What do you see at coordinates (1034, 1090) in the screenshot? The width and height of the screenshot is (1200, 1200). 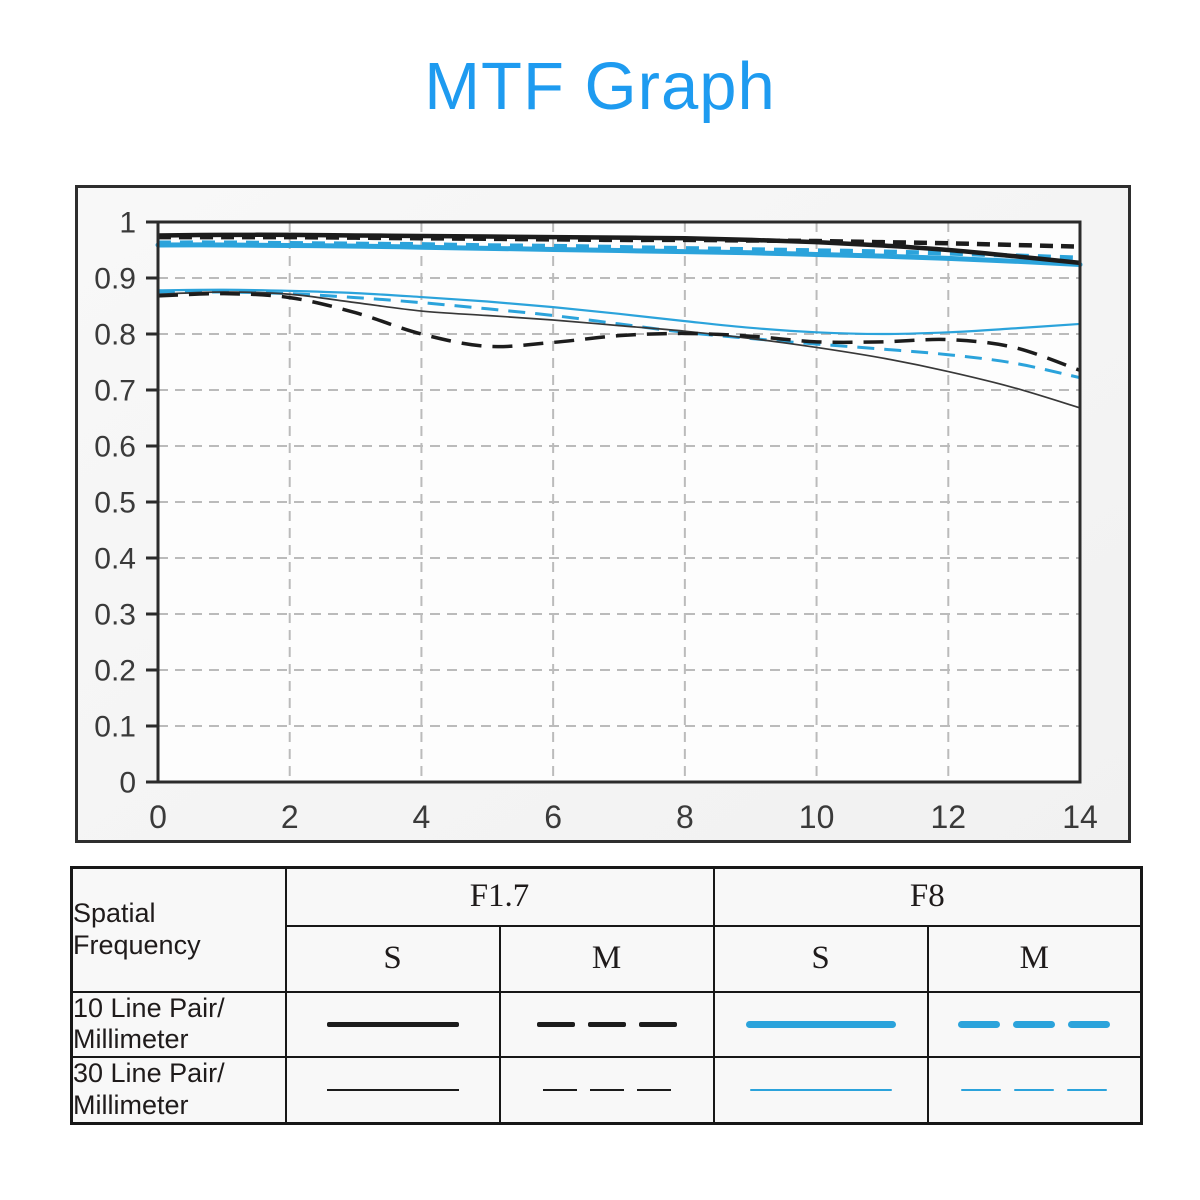 I see `legend-sample-f8-m-30lp` at bounding box center [1034, 1090].